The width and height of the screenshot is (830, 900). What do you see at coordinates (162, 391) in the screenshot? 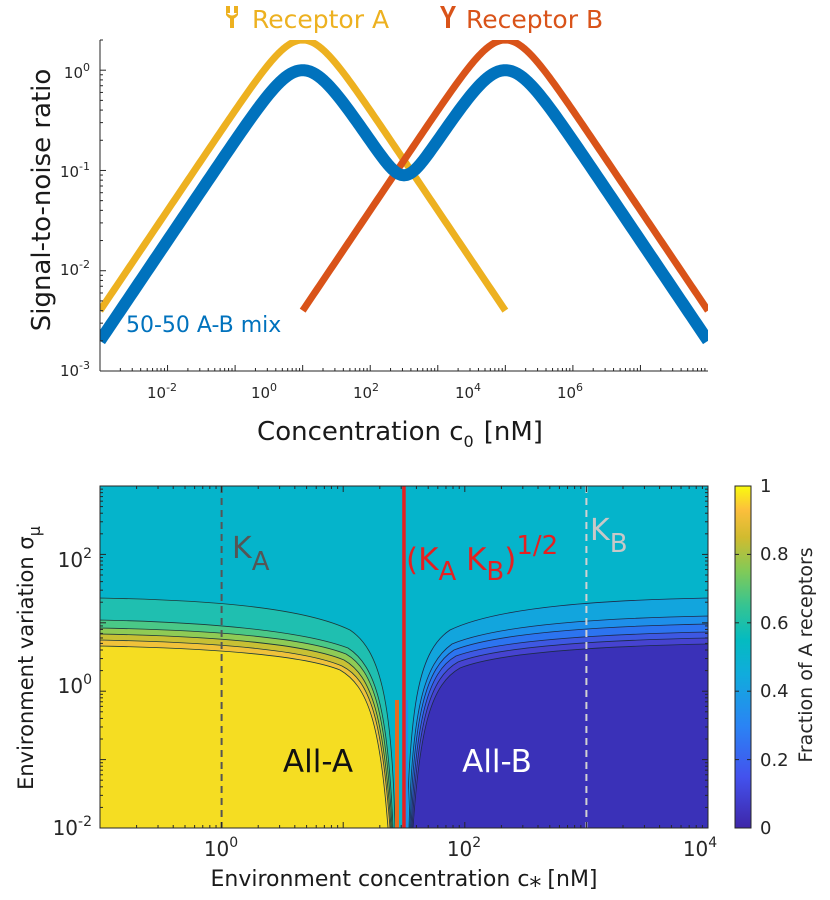
I see `snr-x-tick-label: 10⁻²` at bounding box center [162, 391].